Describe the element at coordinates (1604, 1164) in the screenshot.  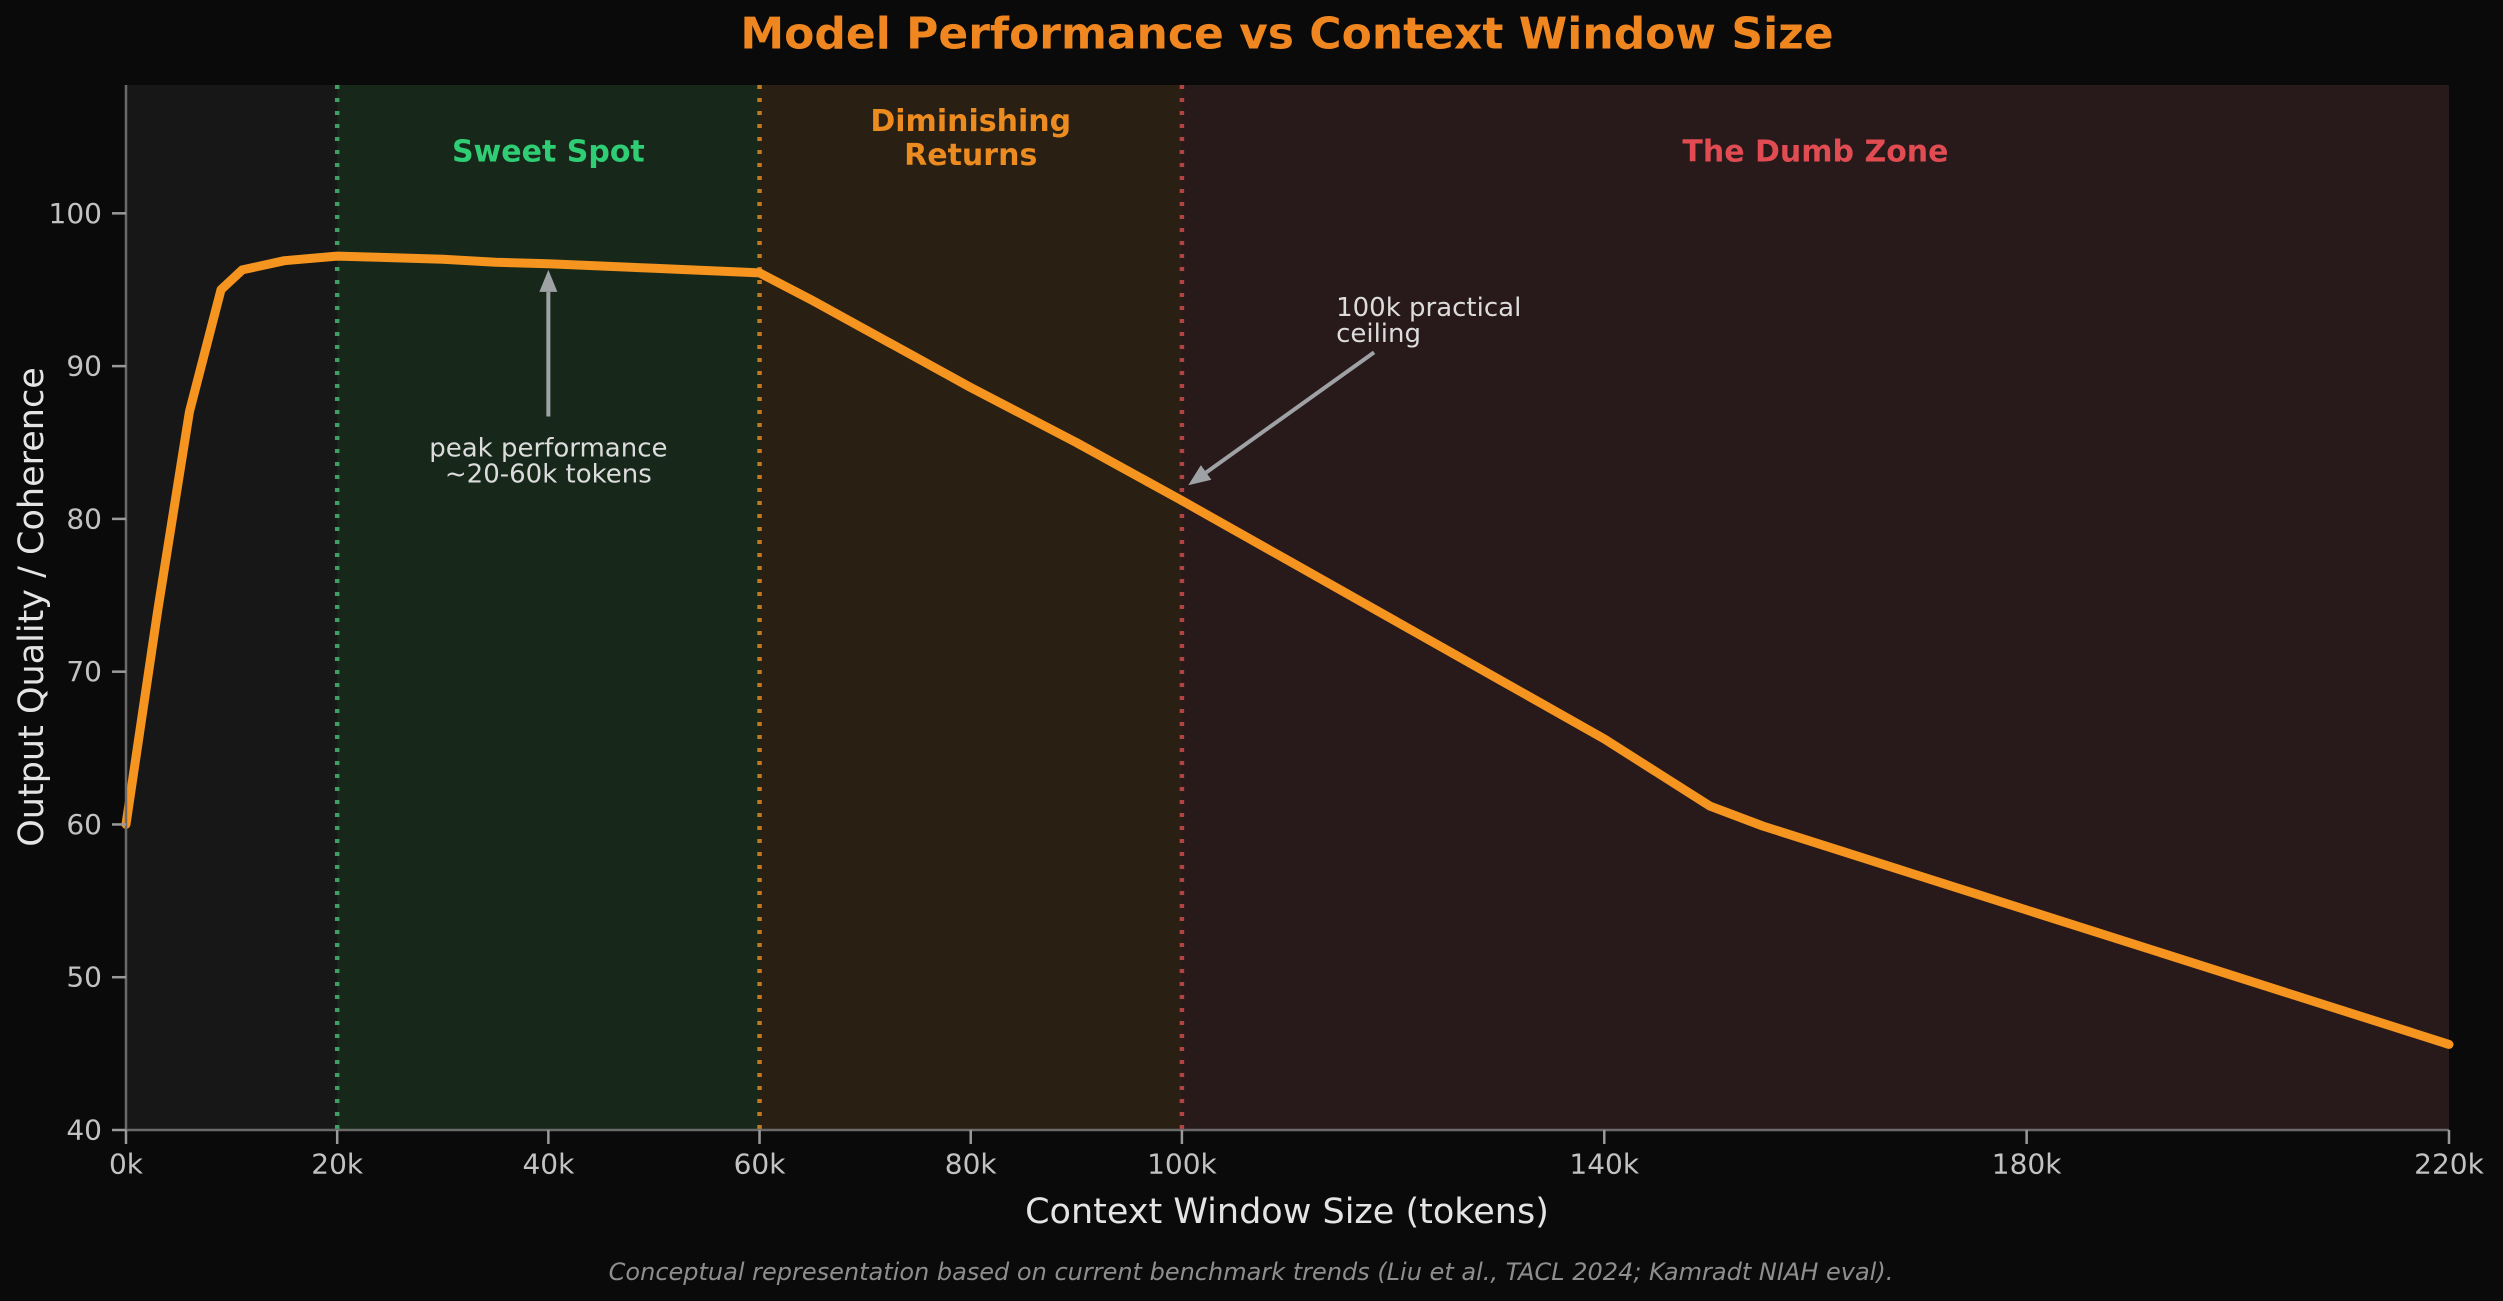
I see `x-tick-label-140k: 140k` at that location.